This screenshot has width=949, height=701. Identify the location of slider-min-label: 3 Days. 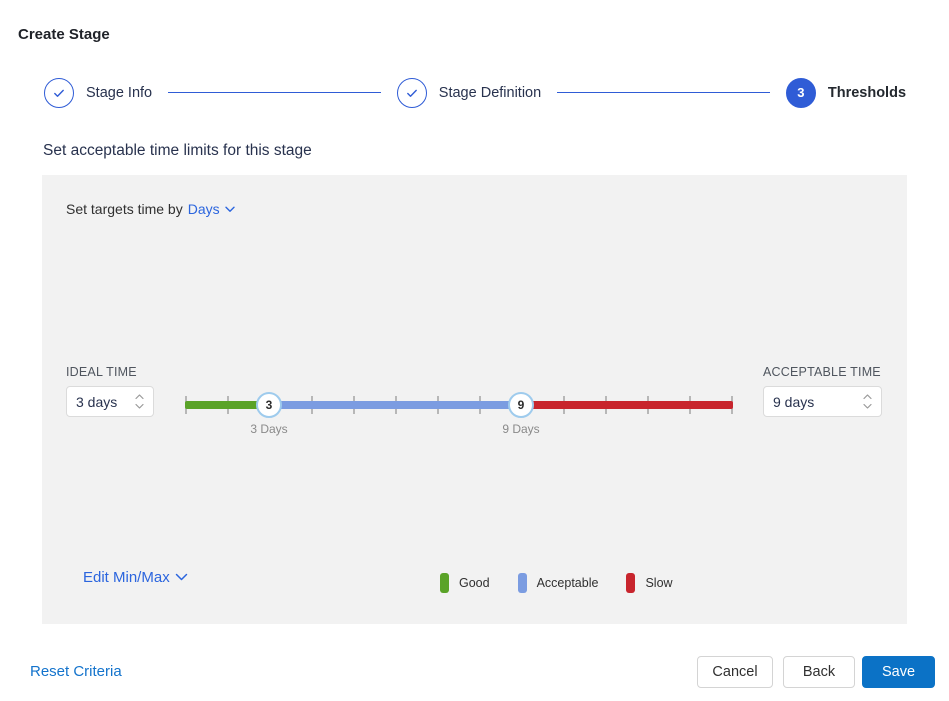
(269, 429).